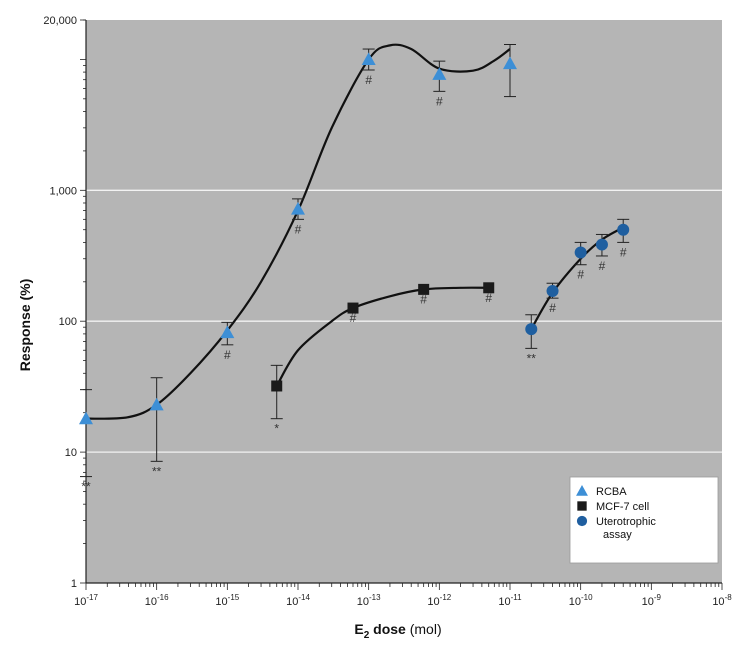  Describe the element at coordinates (63, 191) in the screenshot. I see `y-tick-label: 1,000` at that location.